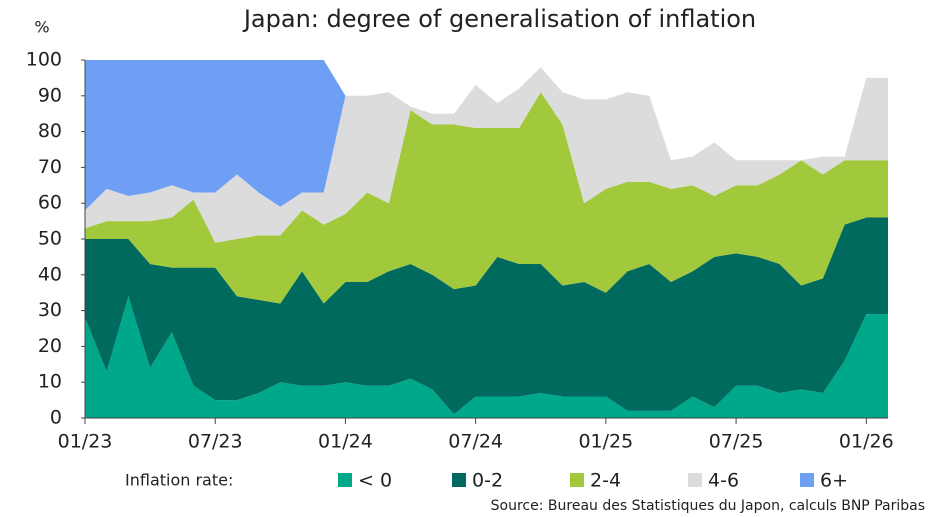  What do you see at coordinates (85, 442) in the screenshot?
I see `x-tick-label: 01/23` at bounding box center [85, 442].